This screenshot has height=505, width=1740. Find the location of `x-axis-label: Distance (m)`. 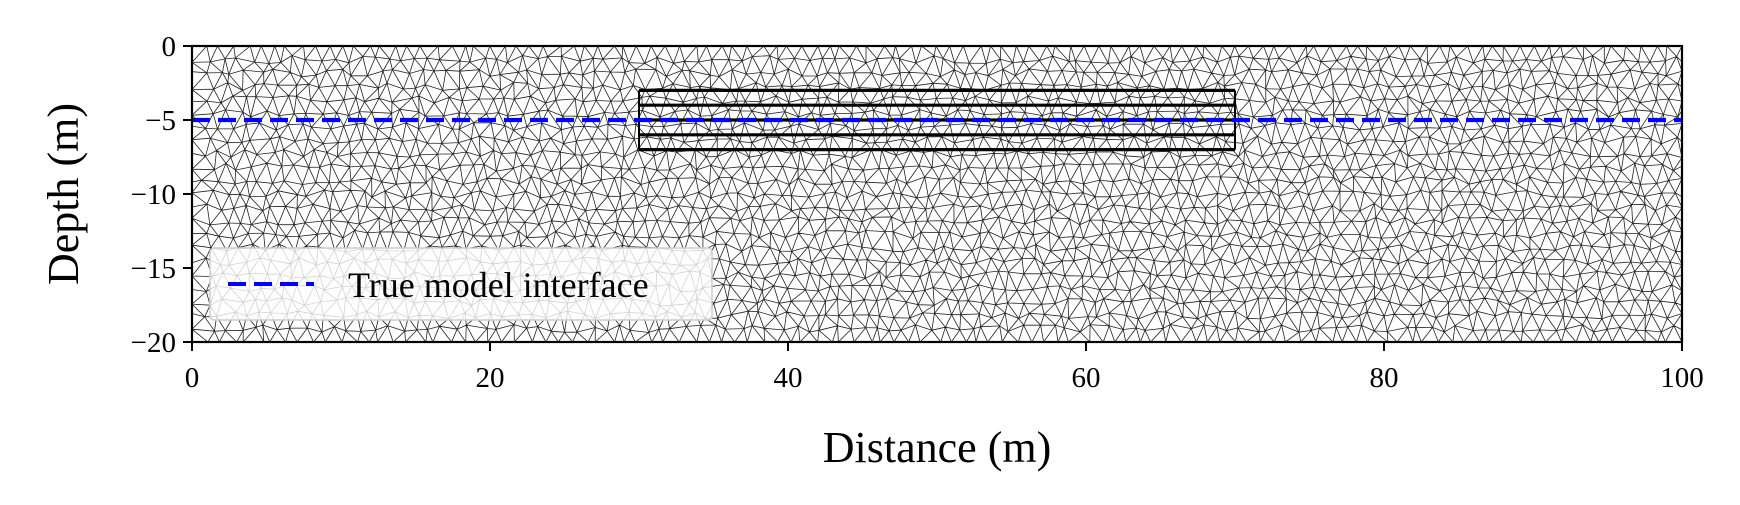

x-axis-label: Distance (m) is located at coordinates (937, 447).